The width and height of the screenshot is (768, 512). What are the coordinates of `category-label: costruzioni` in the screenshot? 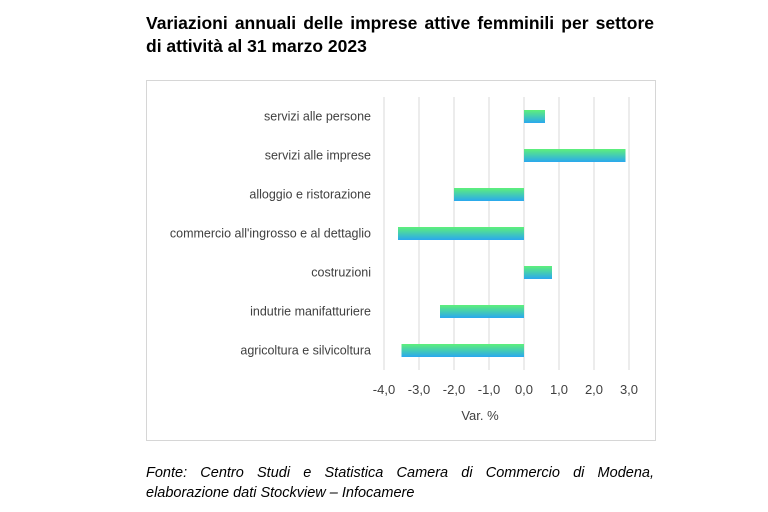 It's located at (341, 273).